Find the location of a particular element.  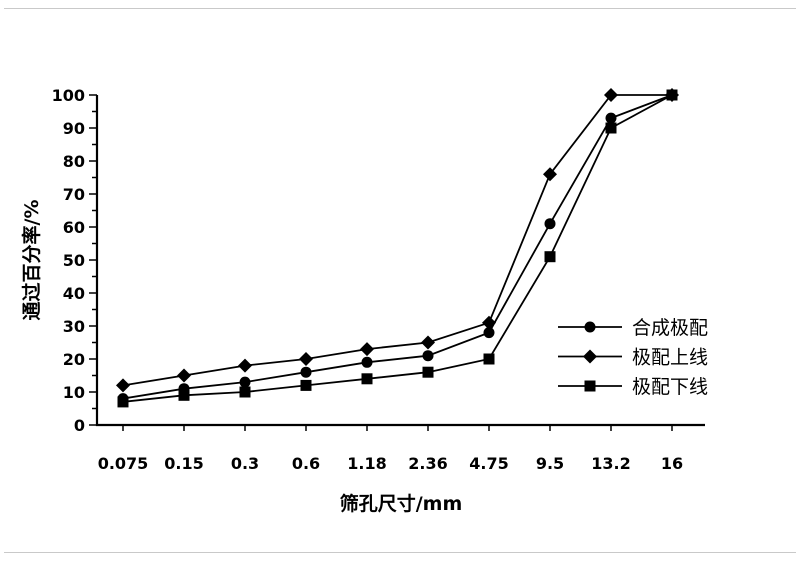

legend-item-2: 极配下线 is located at coordinates (633, 387).